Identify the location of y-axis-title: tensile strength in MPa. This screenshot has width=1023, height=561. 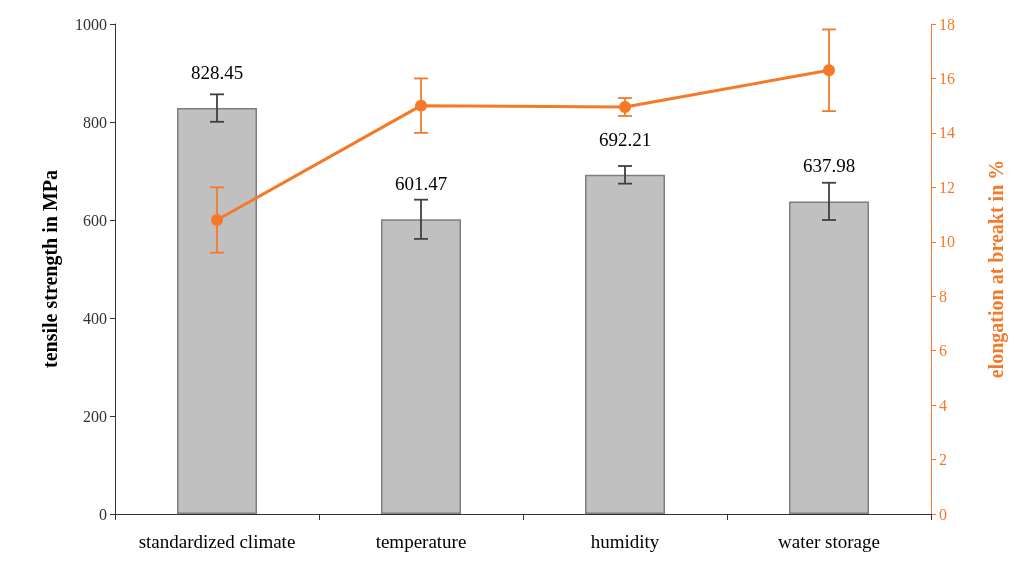
(50, 269).